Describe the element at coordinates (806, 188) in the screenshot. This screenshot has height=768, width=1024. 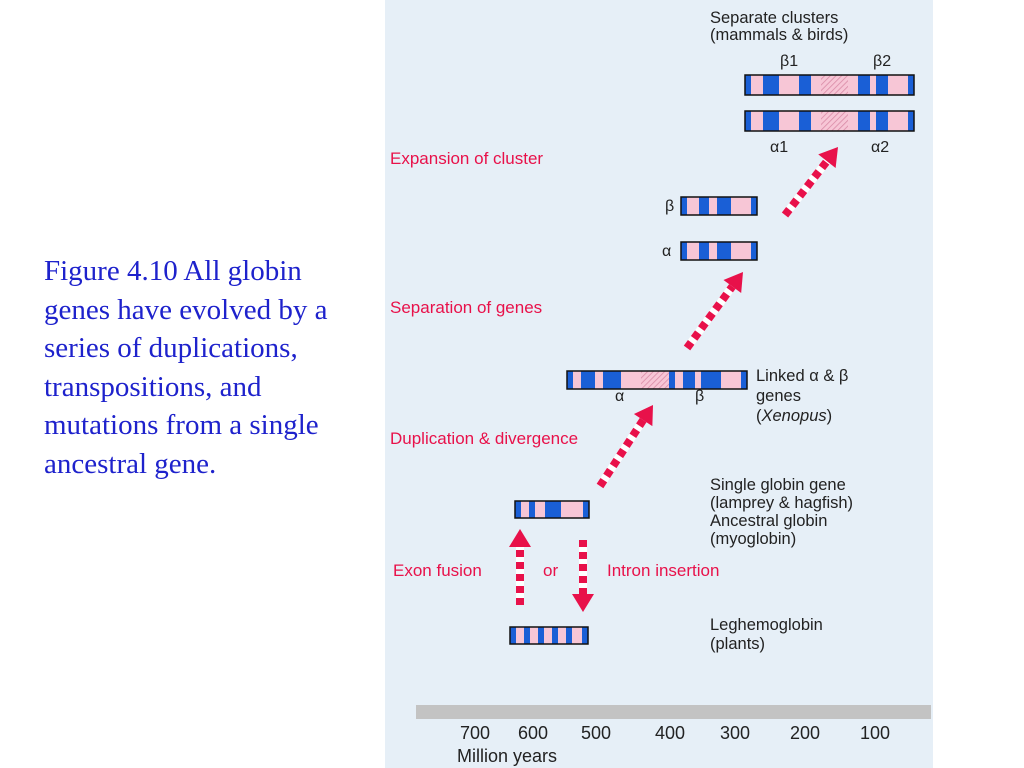
I see `arrow-shaft-base` at that location.